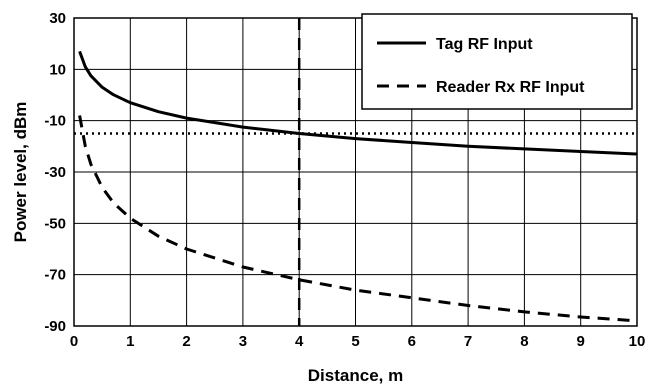  I want to click on x-tick-label: 2, so click(186, 341).